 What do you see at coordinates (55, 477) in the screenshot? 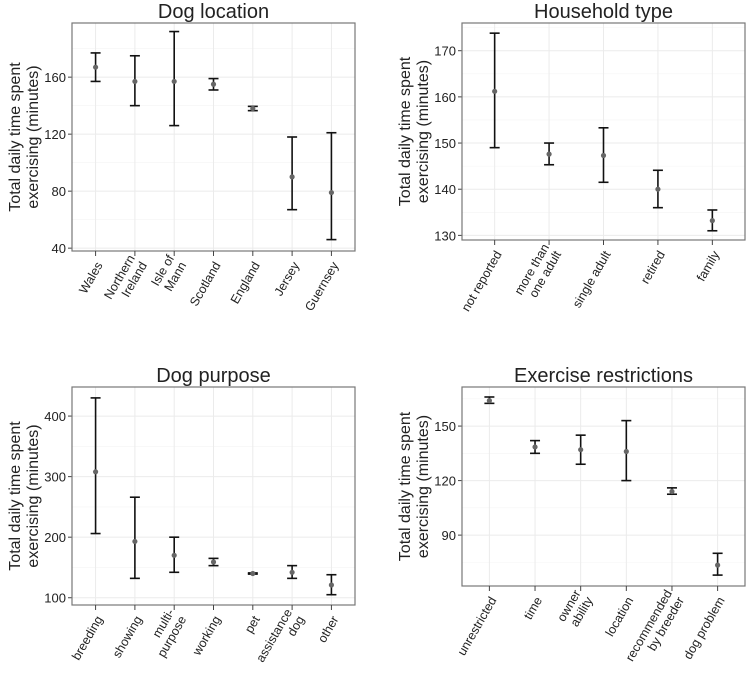
I see `y-tick-label: 300` at bounding box center [55, 477].